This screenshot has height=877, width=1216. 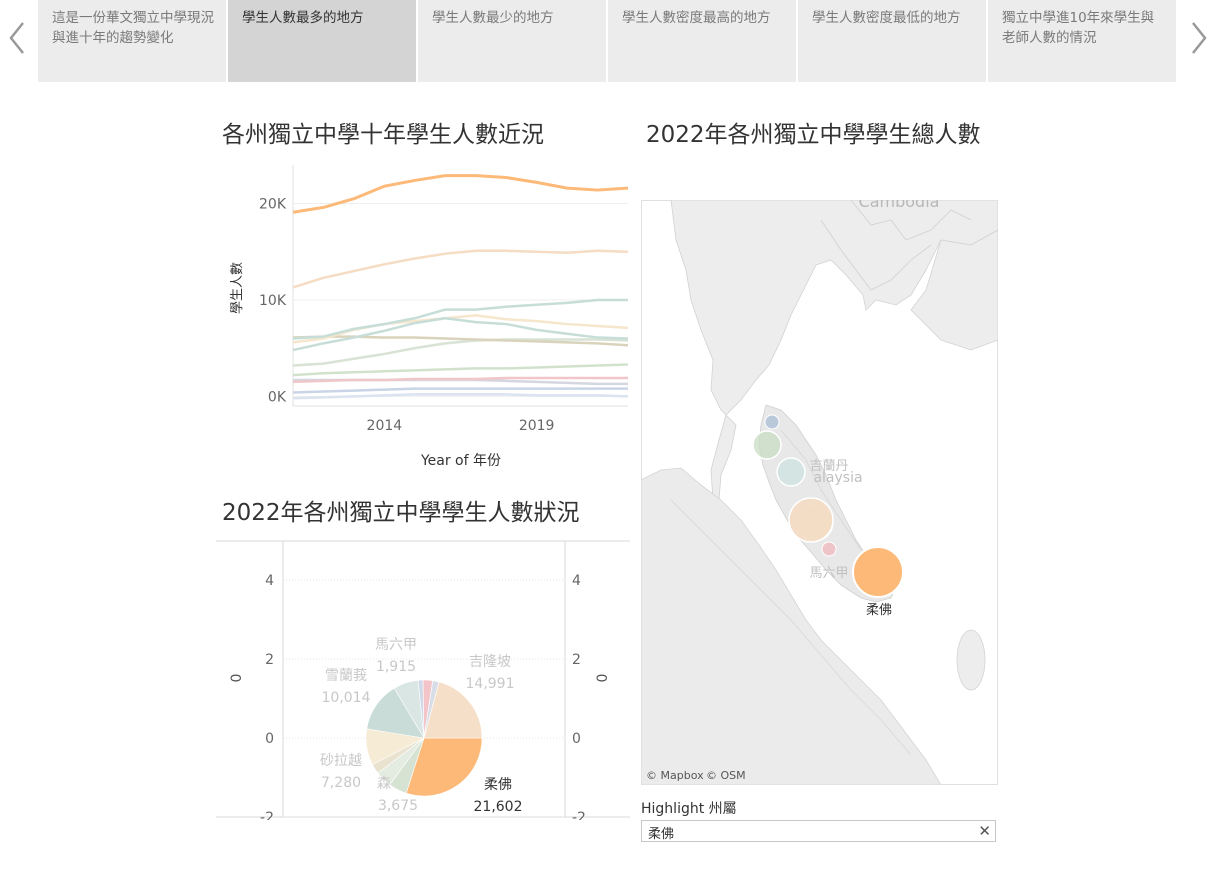 What do you see at coordinates (269, 581) in the screenshot?
I see `pie-left-y-tick: 4` at bounding box center [269, 581].